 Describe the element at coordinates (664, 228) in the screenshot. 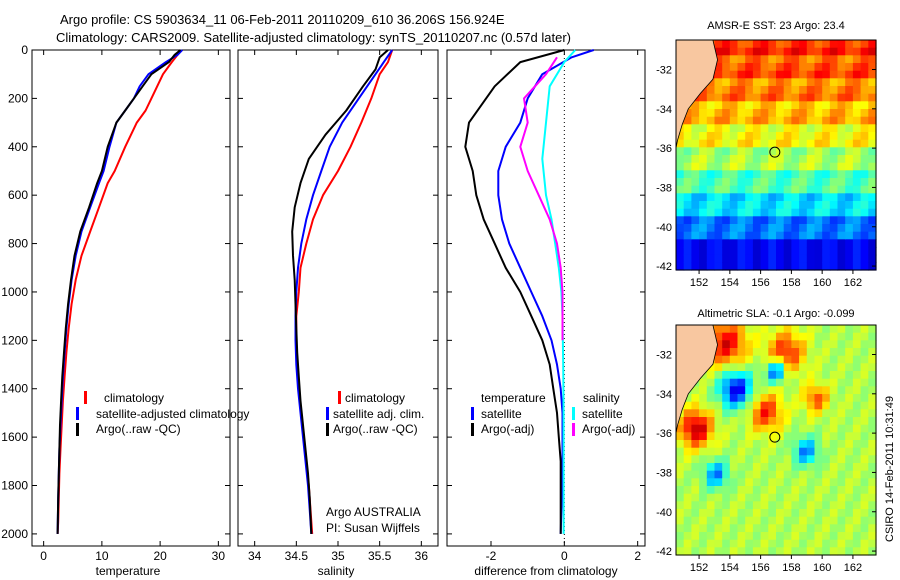

I see `map-y-tick-label: -40` at that location.